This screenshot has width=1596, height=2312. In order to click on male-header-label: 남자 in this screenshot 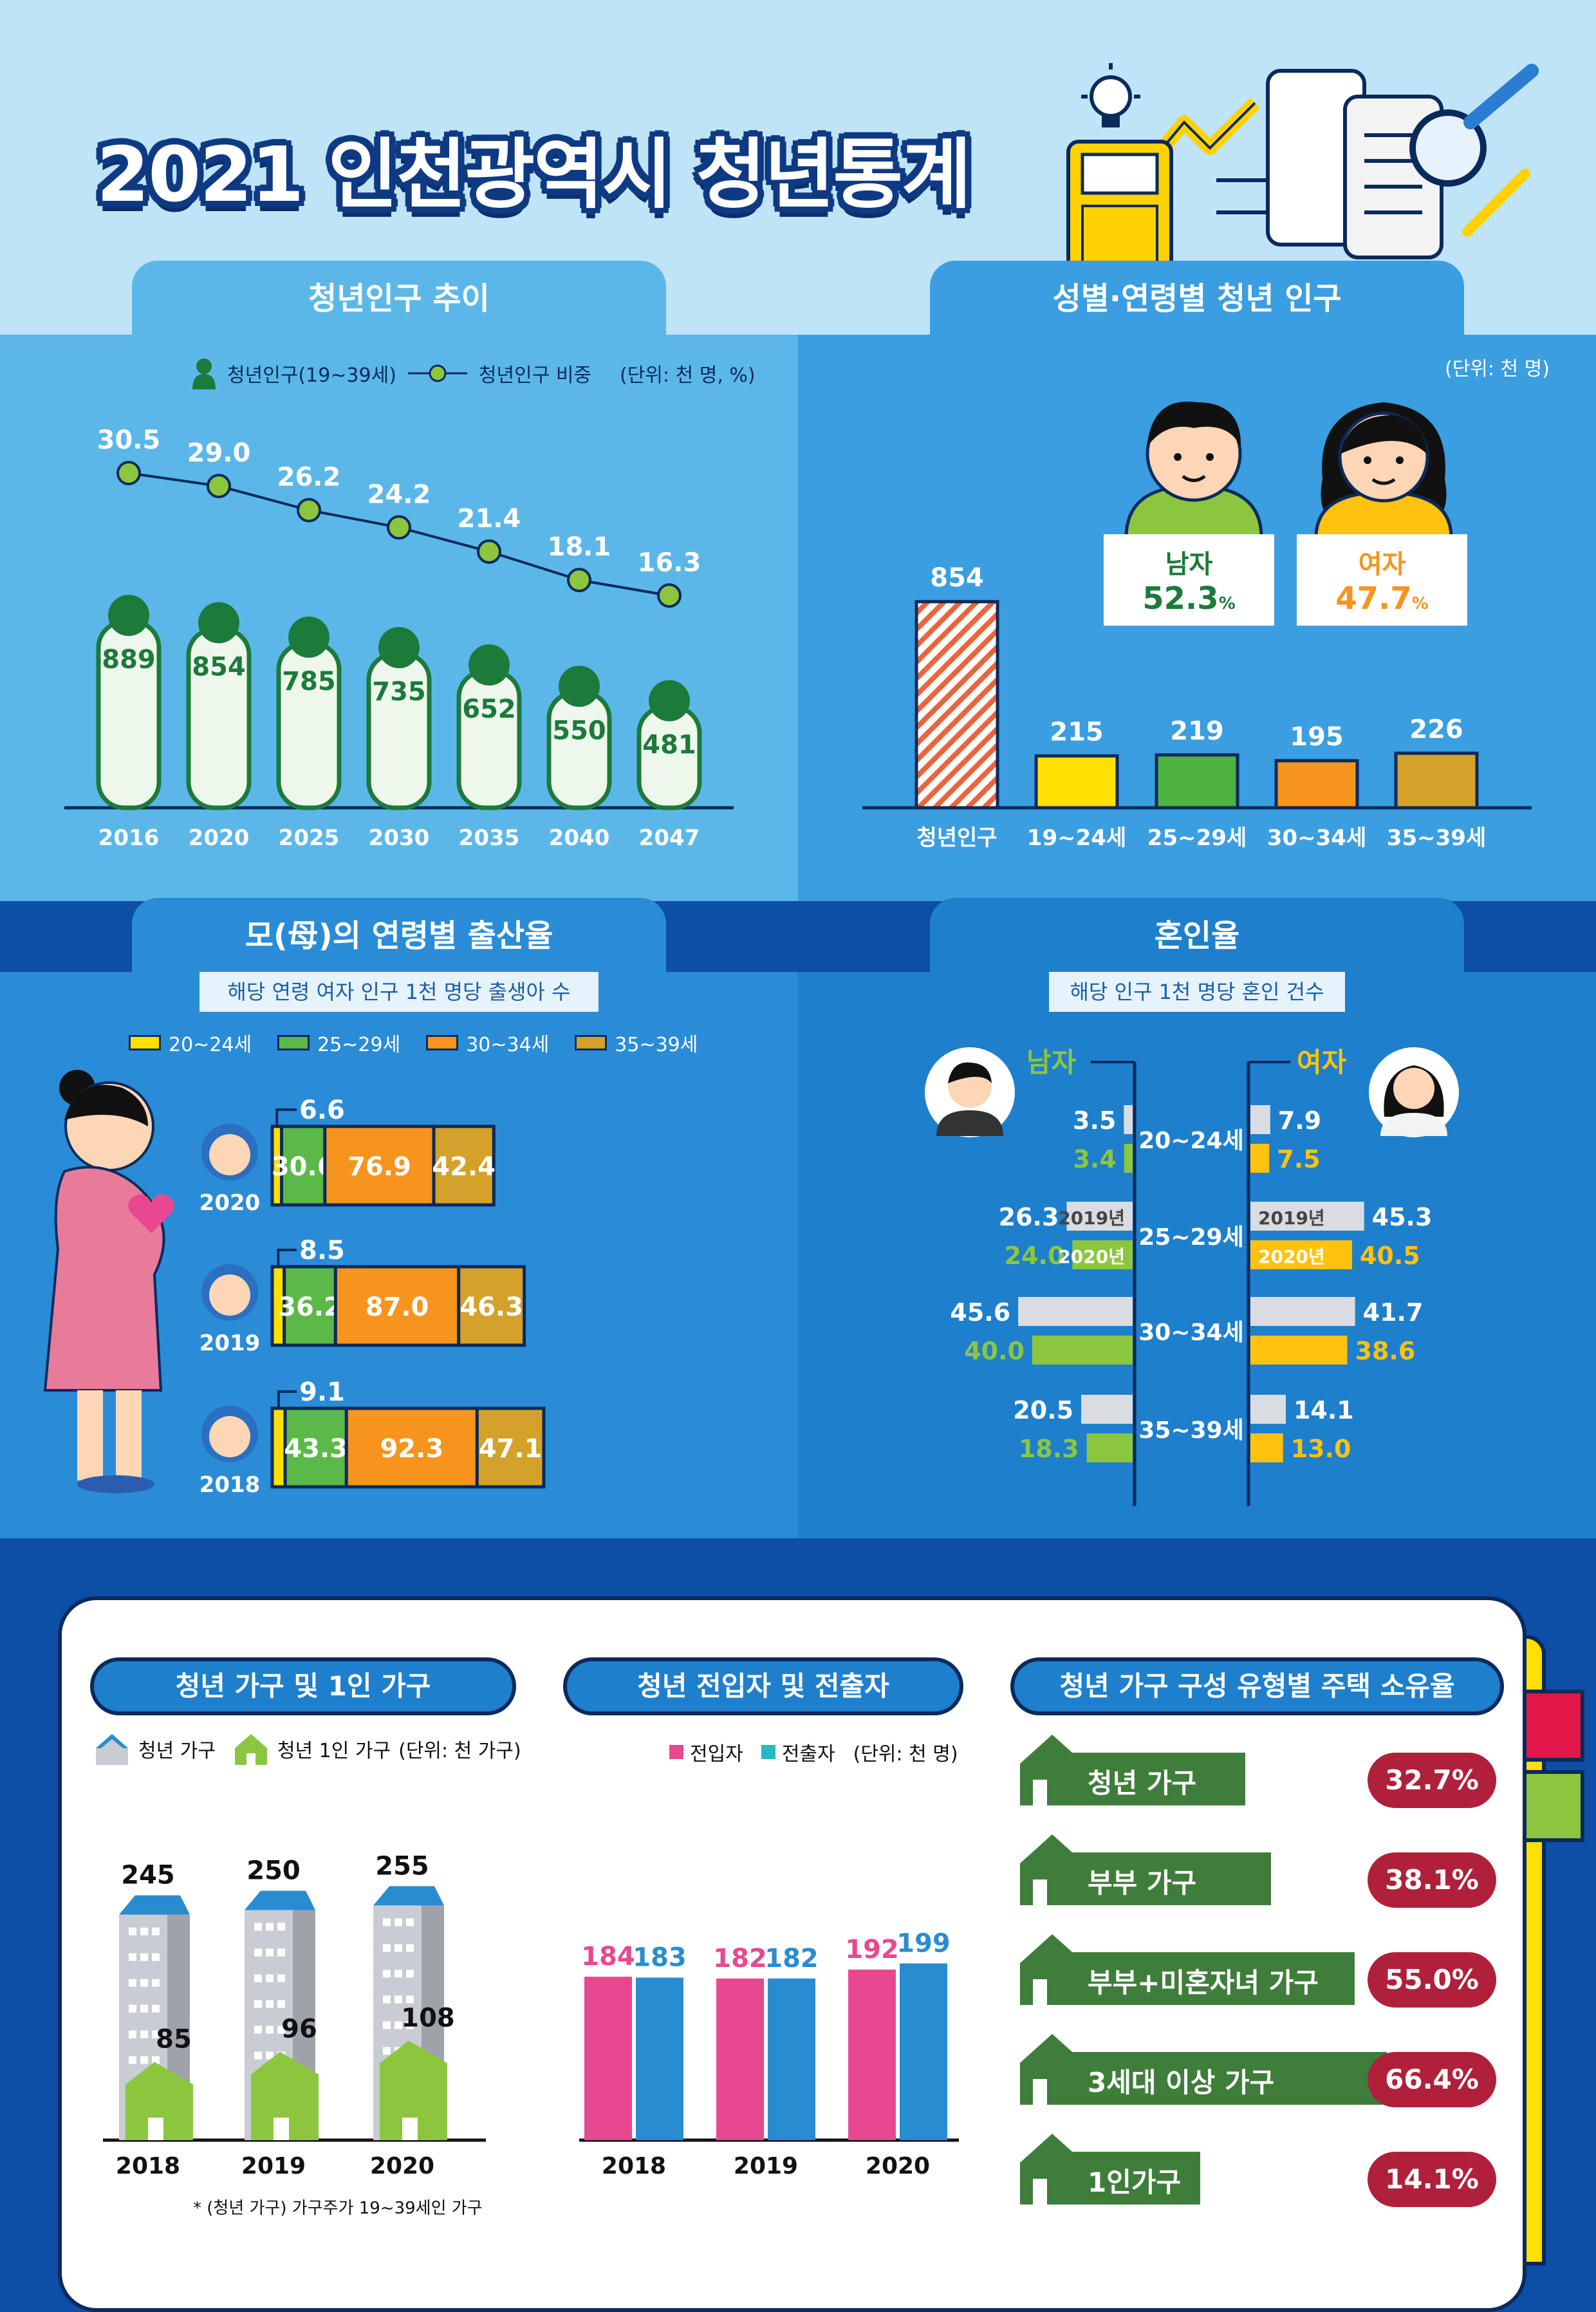, I will do `click(1051, 1062)`.